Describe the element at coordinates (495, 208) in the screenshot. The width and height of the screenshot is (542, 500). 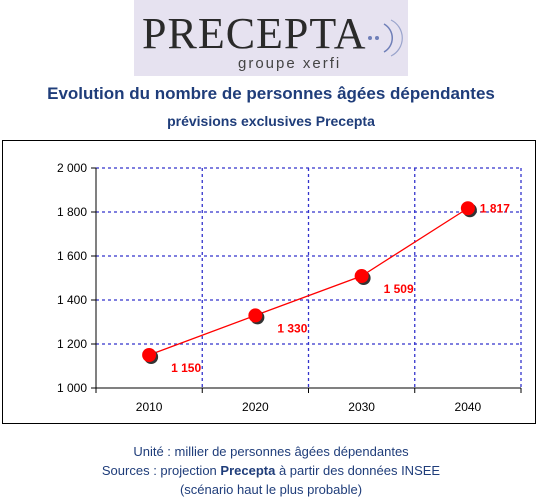
I see `data-label: 1 817` at that location.